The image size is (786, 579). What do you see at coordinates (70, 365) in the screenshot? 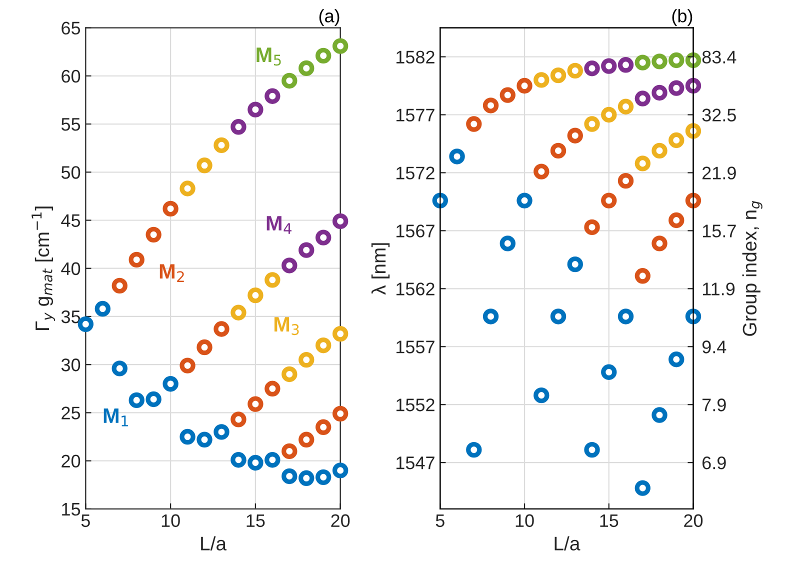
I see `y-tick-label: 30` at bounding box center [70, 365].